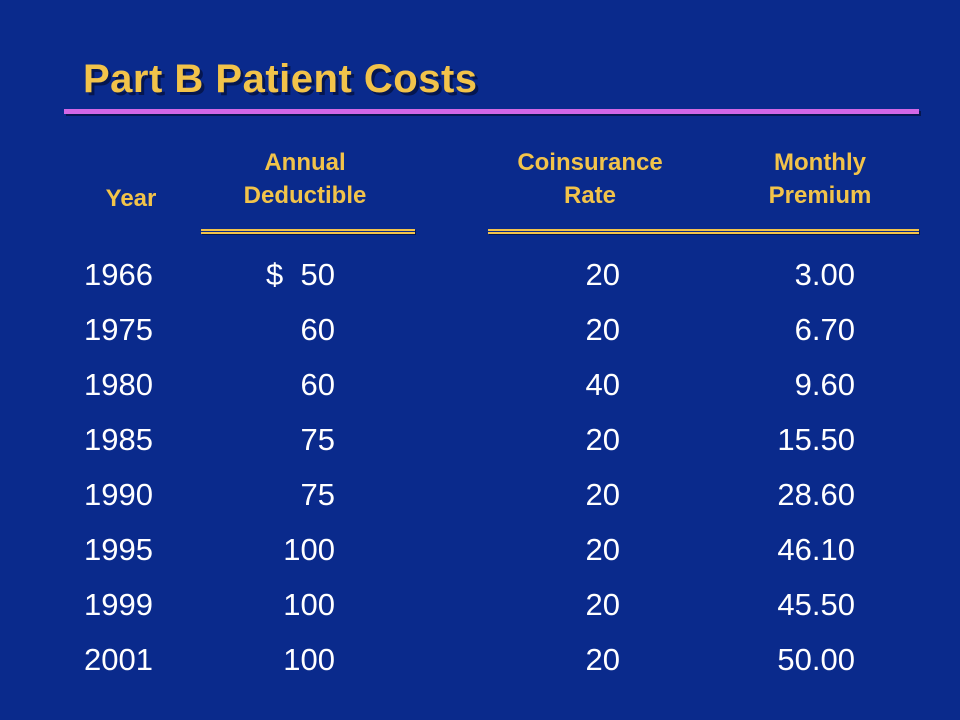 This screenshot has height=720, width=960. Describe the element at coordinates (824, 274) in the screenshot. I see `cell-monthly-premium: 3.00` at that location.